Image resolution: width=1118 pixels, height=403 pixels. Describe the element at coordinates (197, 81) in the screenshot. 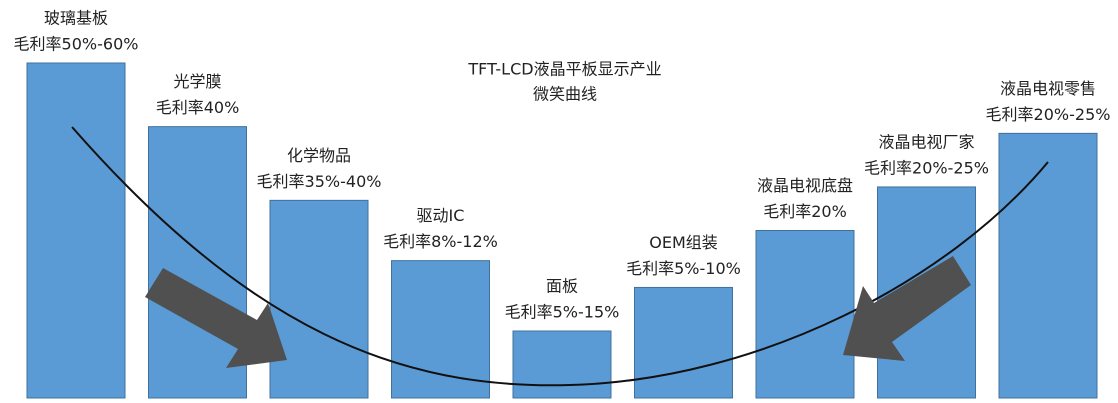

I see `category-label: 光学膜` at that location.